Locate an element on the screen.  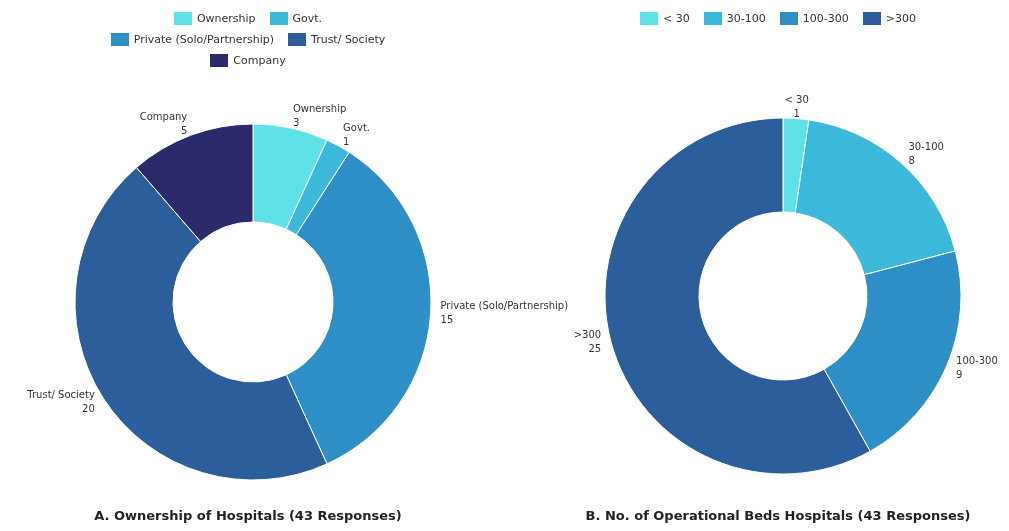
slice-label: Company is located at coordinates (163, 116).